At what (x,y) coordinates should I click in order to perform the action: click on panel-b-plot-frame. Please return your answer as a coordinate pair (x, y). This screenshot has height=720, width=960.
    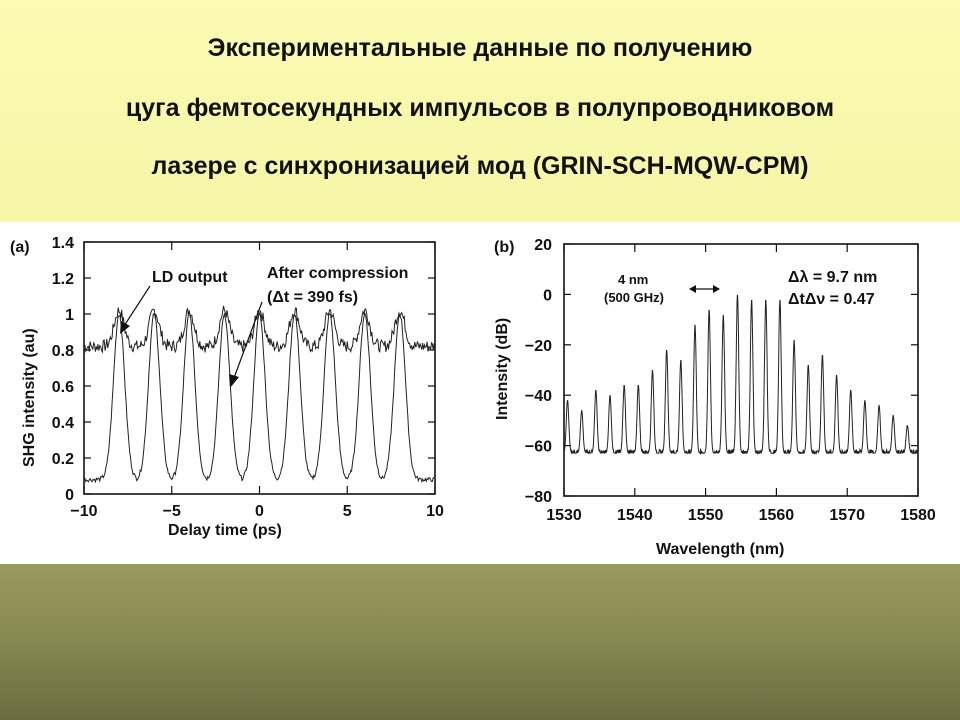
    Looking at the image, I should click on (741, 370).